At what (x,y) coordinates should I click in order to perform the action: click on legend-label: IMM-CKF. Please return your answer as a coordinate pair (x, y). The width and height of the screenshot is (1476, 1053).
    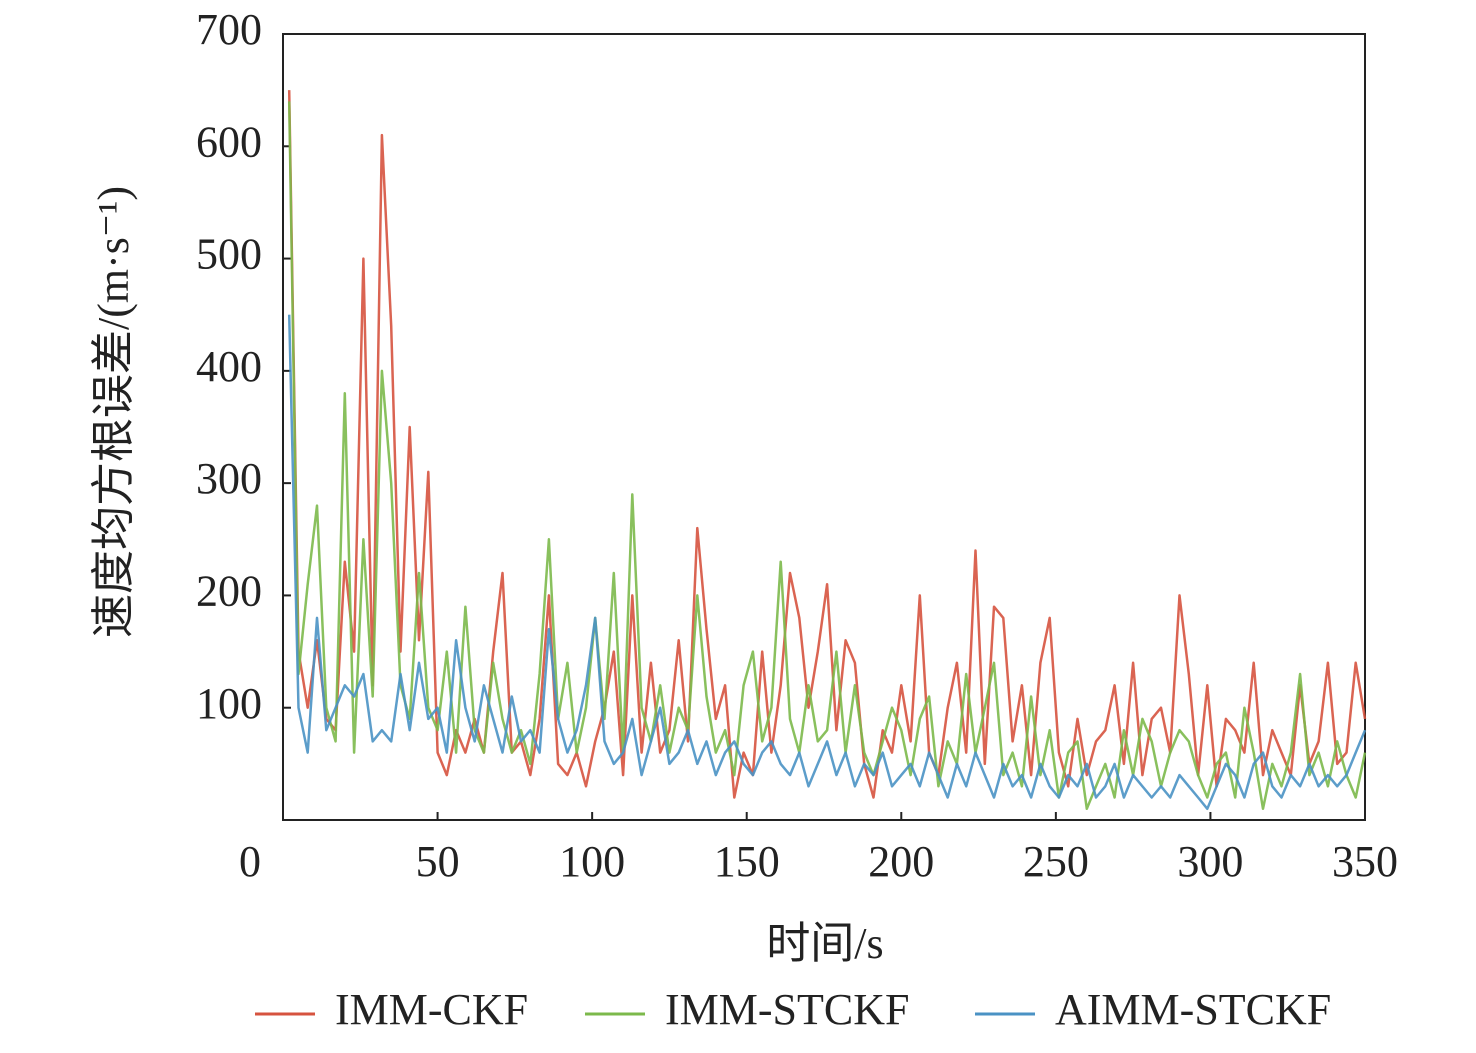
    Looking at the image, I should click on (431, 1009).